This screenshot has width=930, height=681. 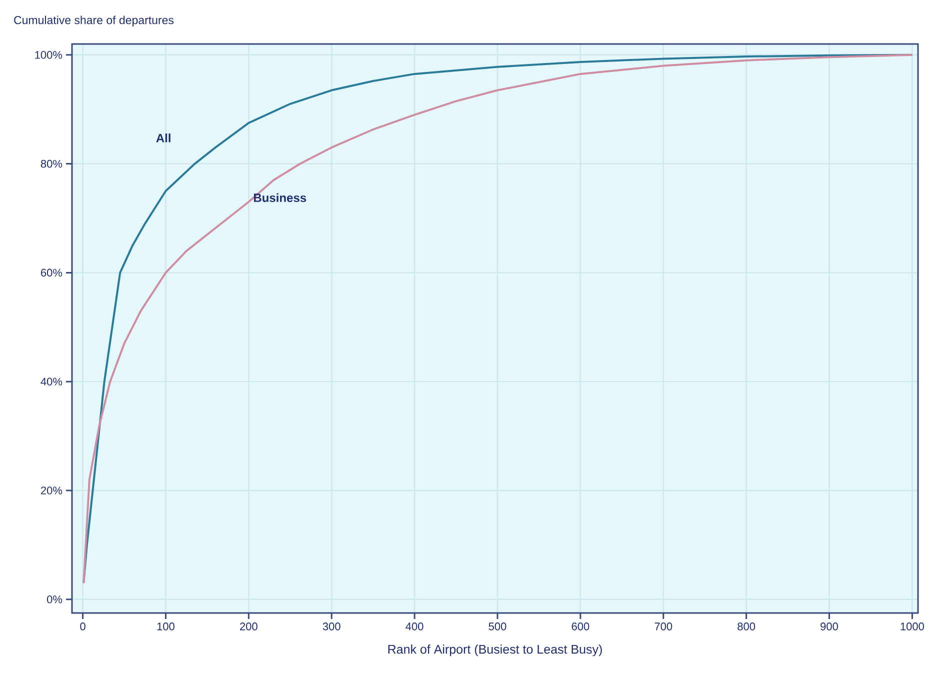 I want to click on y-tick-label: 80%, so click(x=51, y=164).